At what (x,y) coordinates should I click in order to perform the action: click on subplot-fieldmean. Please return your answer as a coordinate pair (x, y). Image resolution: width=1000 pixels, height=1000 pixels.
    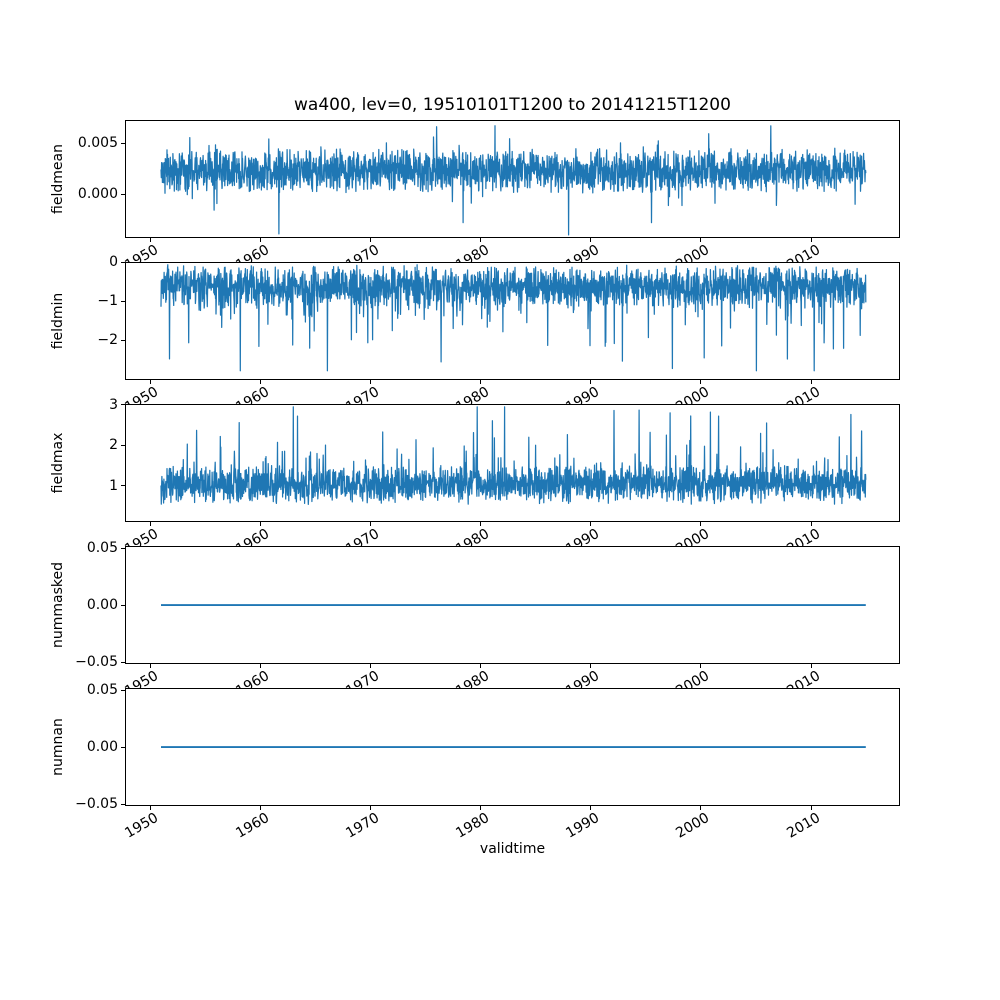
    Looking at the image, I should click on (510, 181).